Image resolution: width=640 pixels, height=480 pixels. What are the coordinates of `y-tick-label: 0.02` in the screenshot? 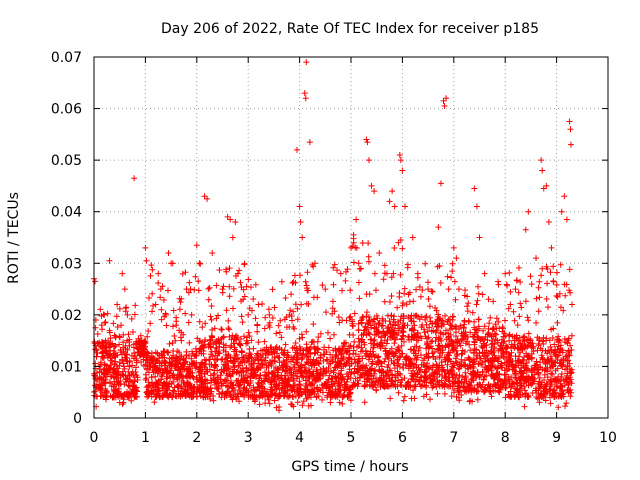 It's located at (66, 316).